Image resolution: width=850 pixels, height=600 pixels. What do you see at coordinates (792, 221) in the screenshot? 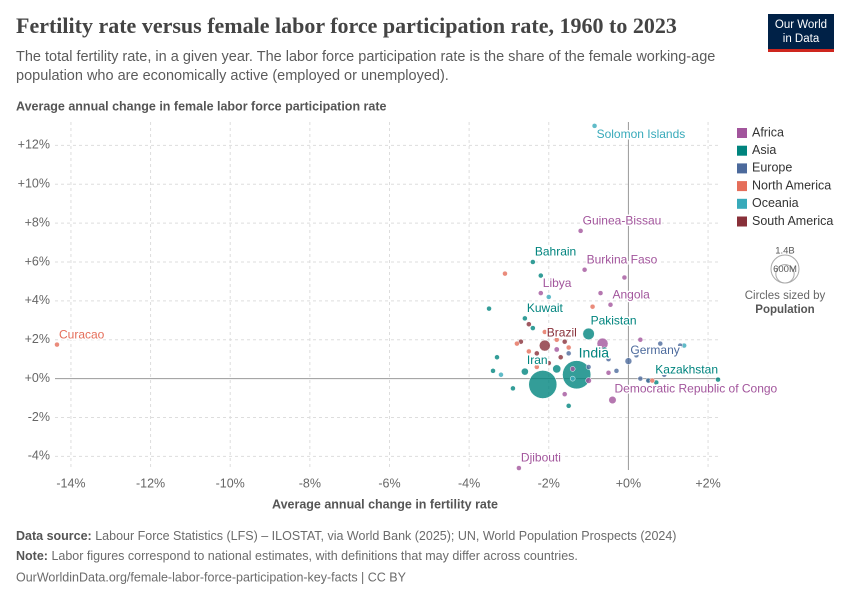
I see `legend-label: South America` at bounding box center [792, 221].